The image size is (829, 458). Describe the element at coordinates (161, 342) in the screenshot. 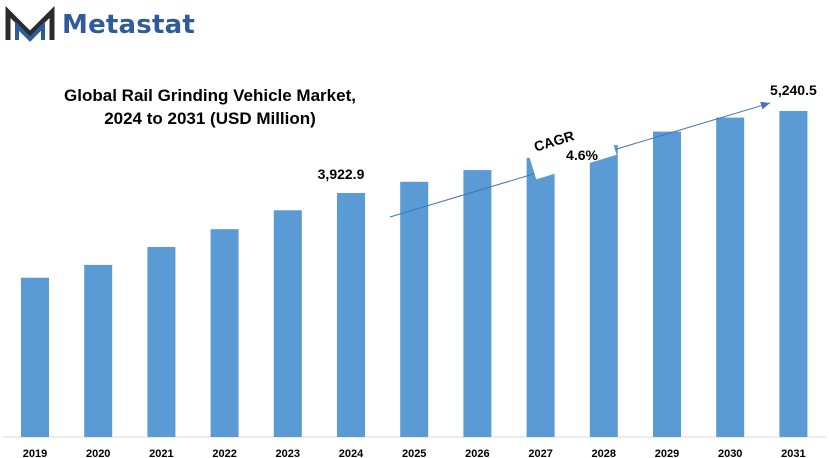

I see `bar-2021` at that location.